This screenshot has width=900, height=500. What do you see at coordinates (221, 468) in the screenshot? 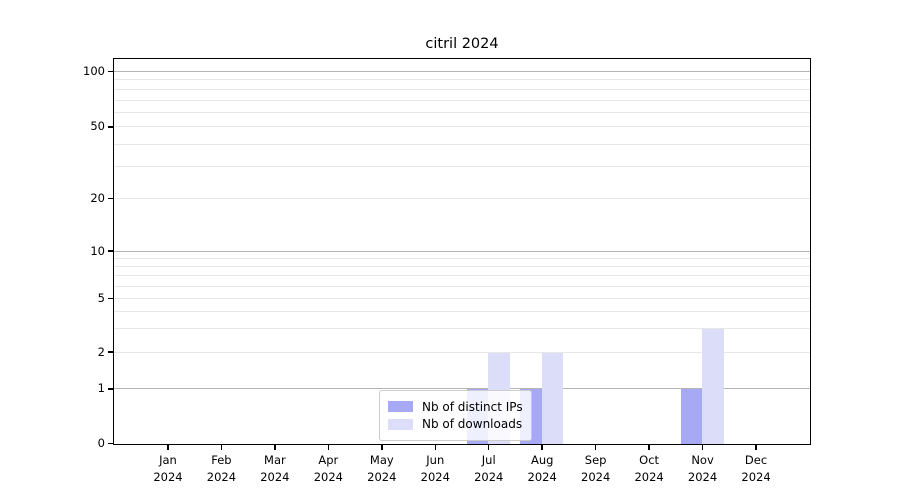
I see `x-tick-label: Feb 2024` at bounding box center [221, 468].